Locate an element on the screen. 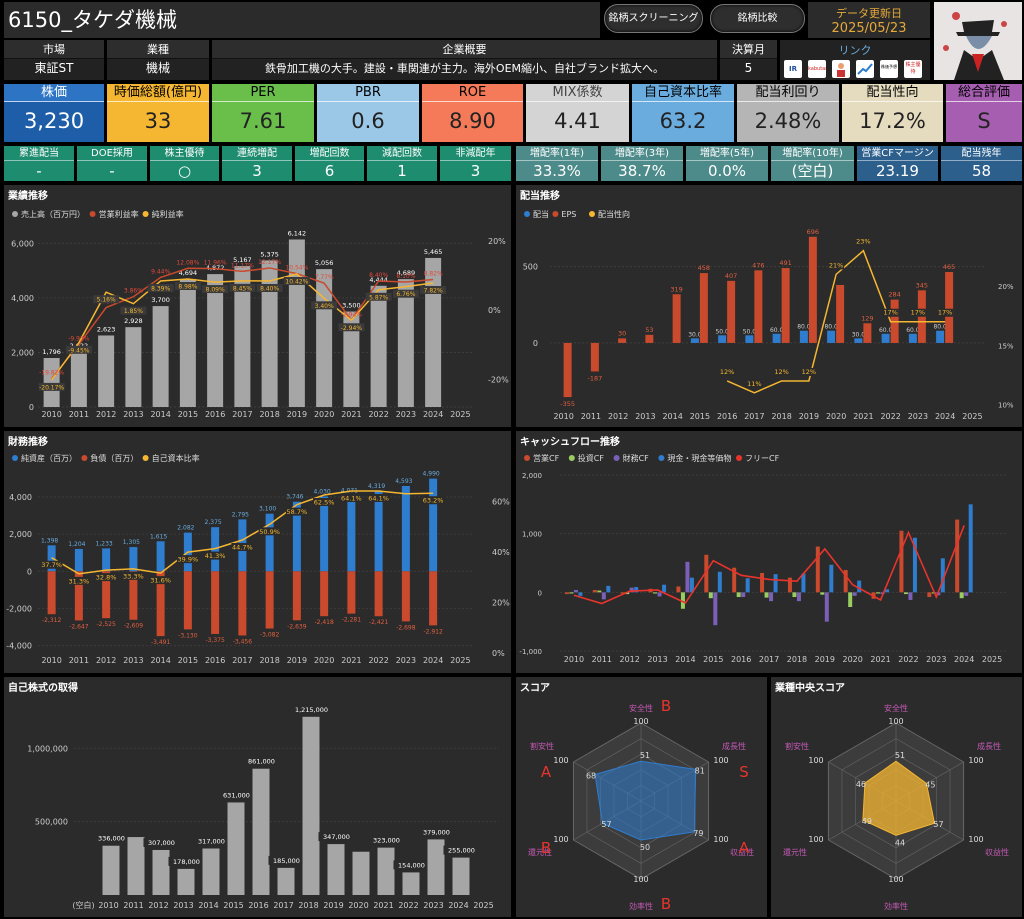 The image size is (1024, 919). ratio-label-bg is located at coordinates (433, 500).